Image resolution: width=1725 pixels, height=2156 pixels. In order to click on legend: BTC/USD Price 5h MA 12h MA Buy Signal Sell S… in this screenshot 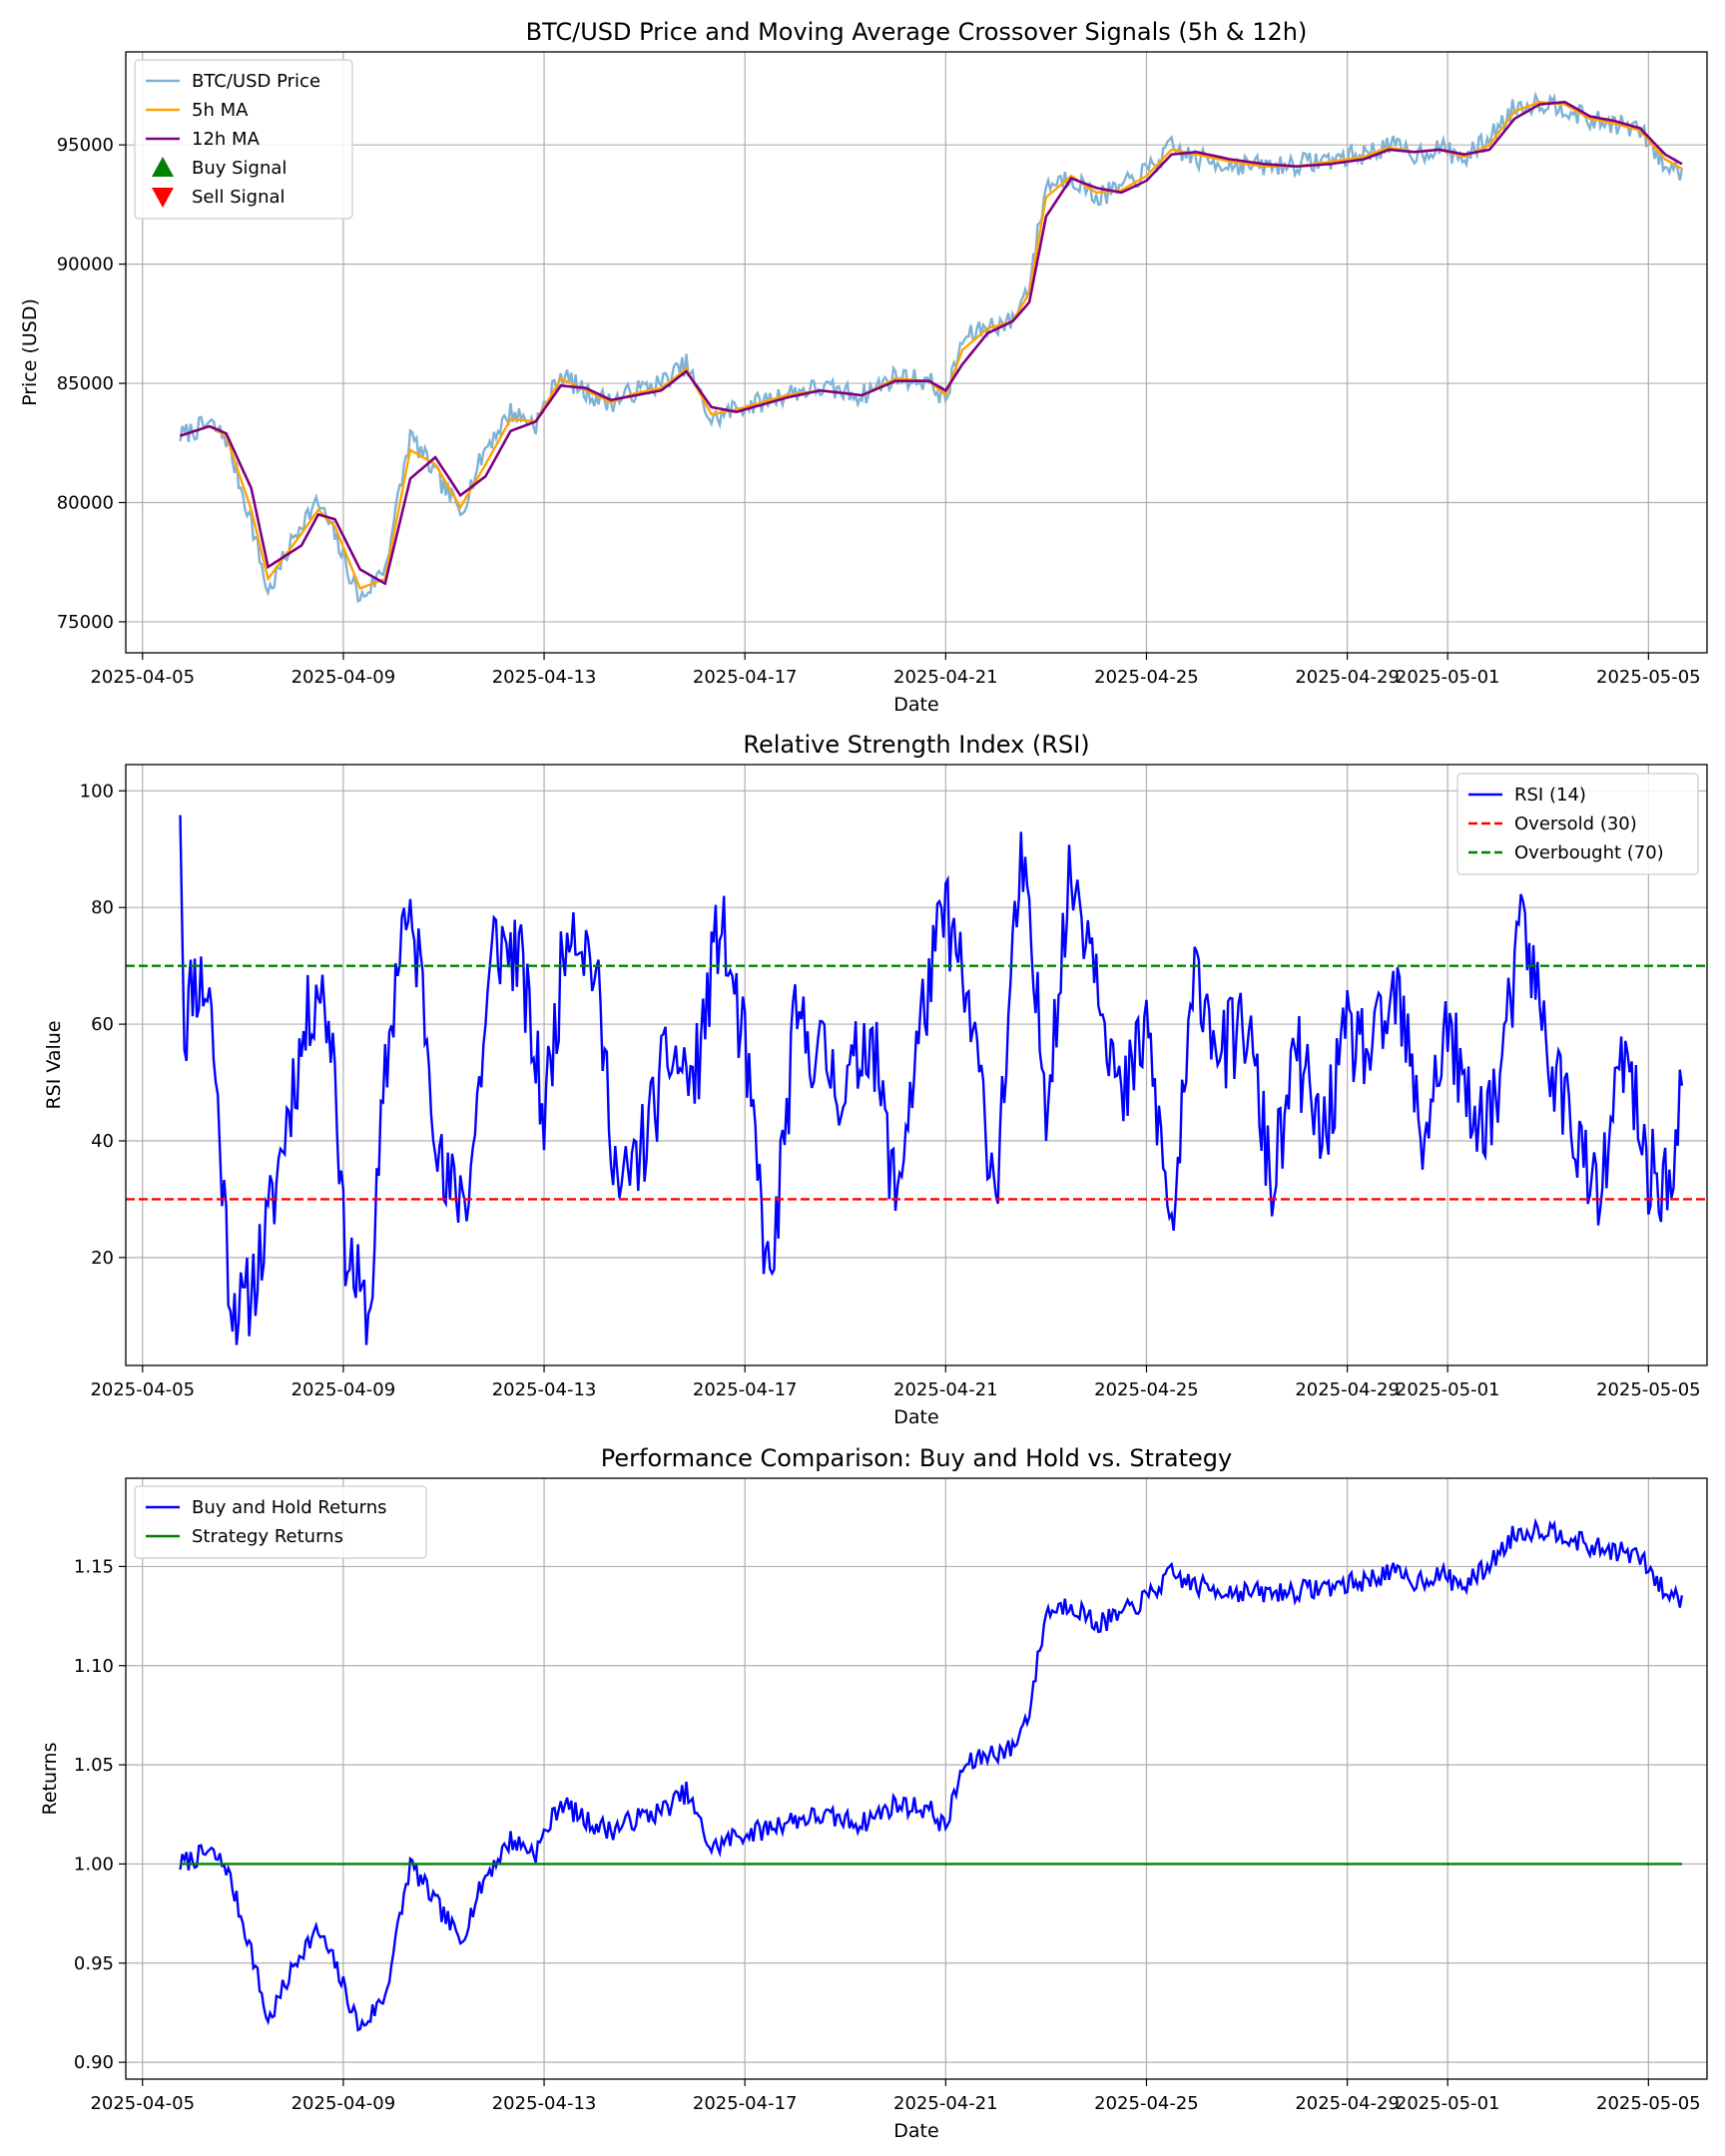, I will do `click(243, 139)`.